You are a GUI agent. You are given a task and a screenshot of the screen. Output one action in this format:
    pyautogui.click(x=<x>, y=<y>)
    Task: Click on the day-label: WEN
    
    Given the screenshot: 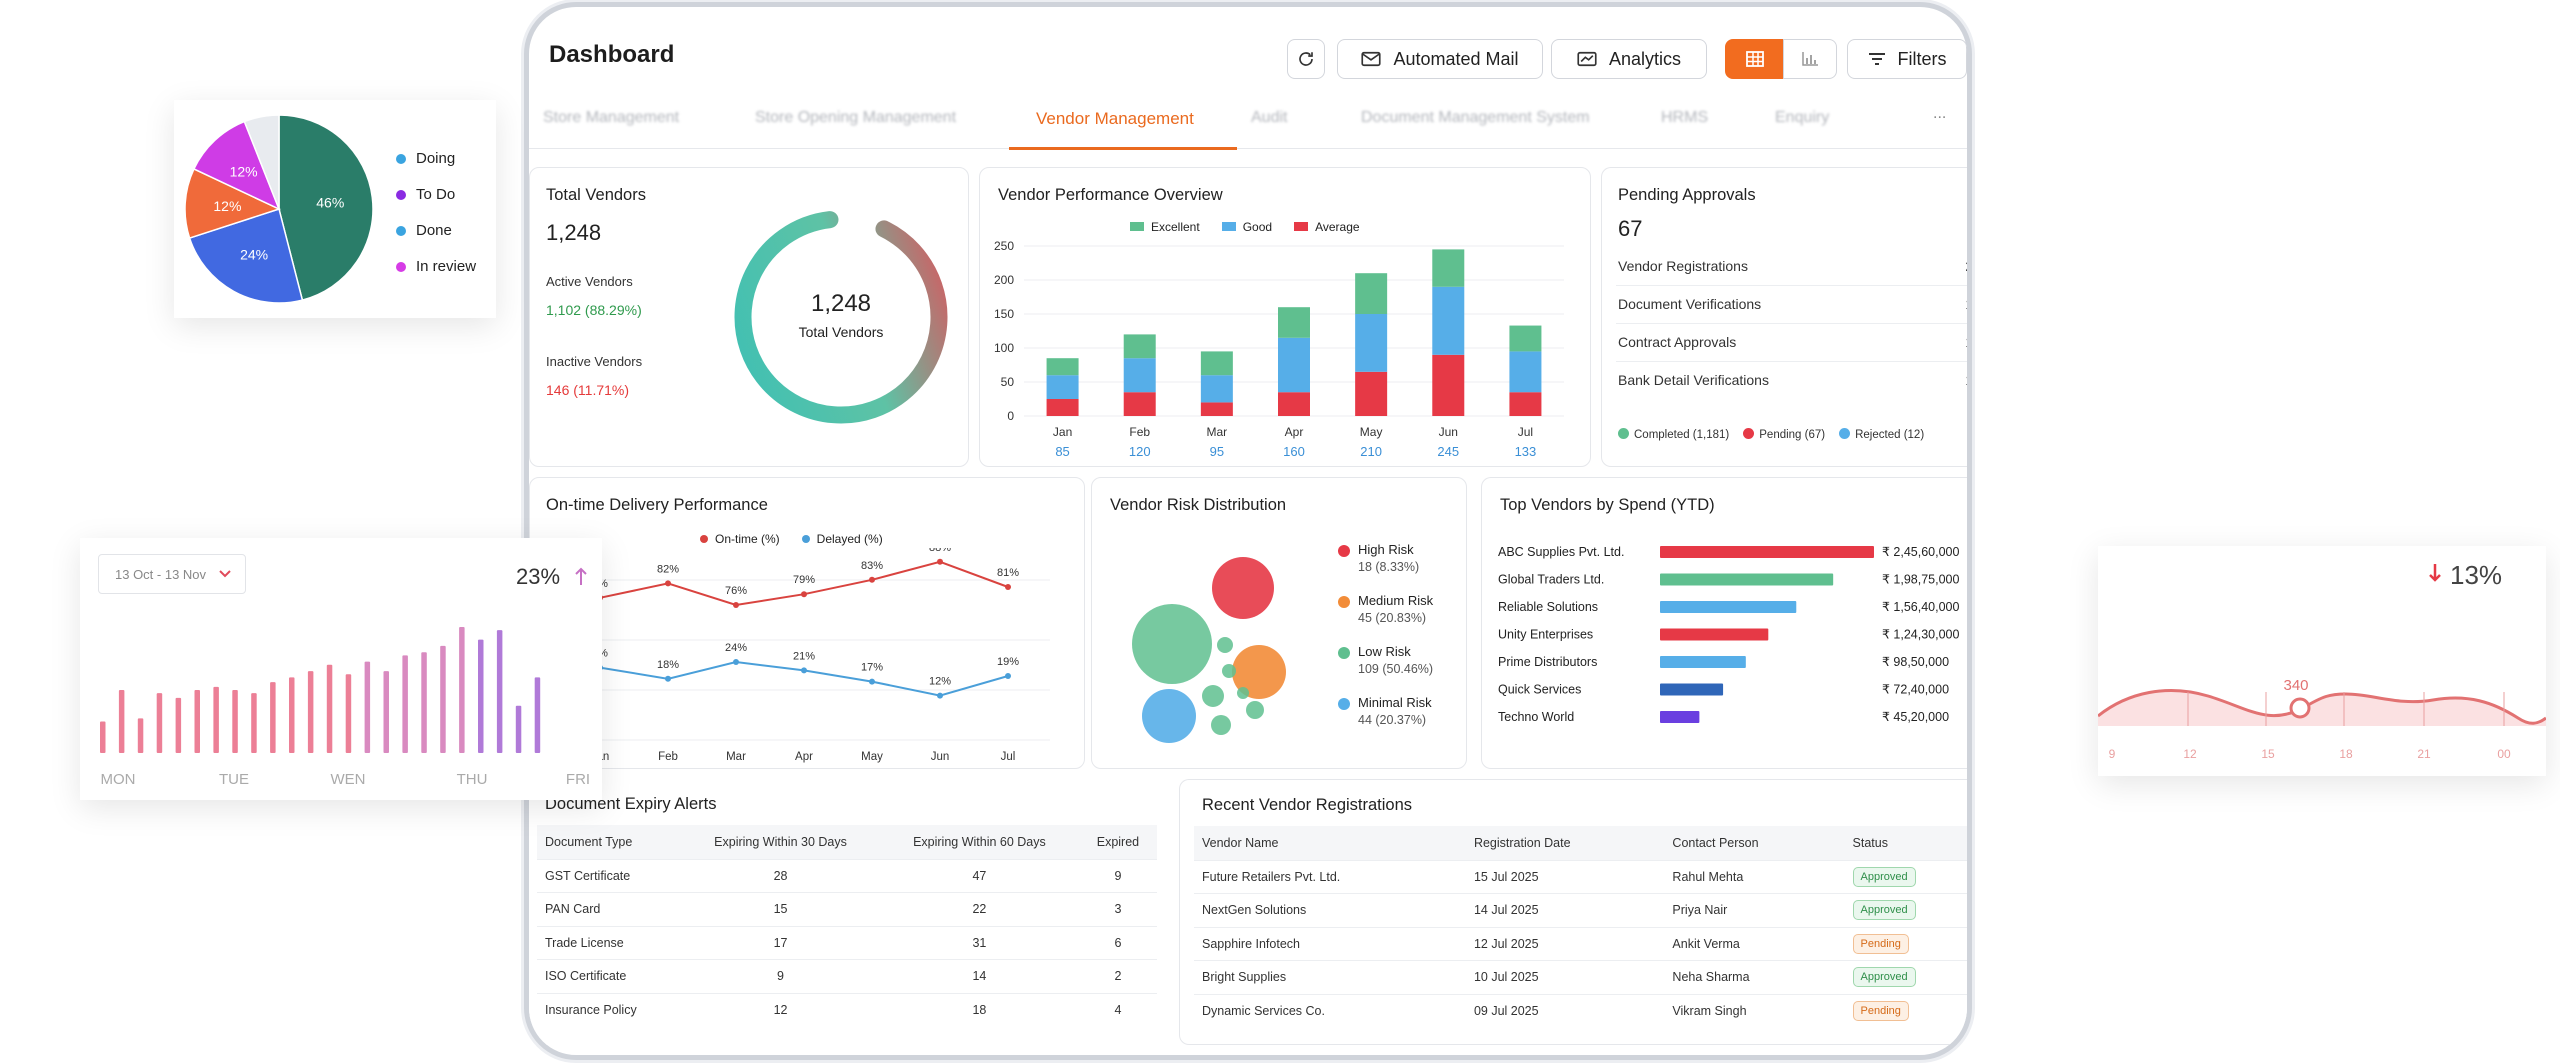 What is the action you would take?
    pyautogui.click(x=348, y=779)
    